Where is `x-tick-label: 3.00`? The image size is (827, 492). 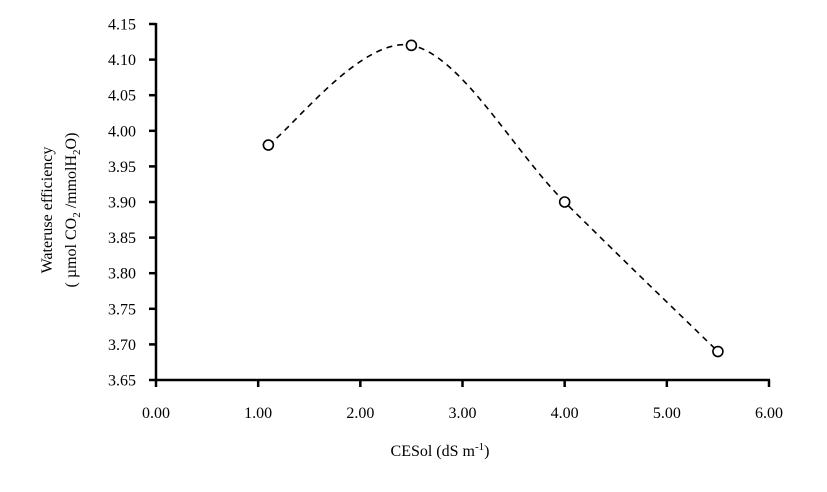
x-tick-label: 3.00 is located at coordinates (463, 413).